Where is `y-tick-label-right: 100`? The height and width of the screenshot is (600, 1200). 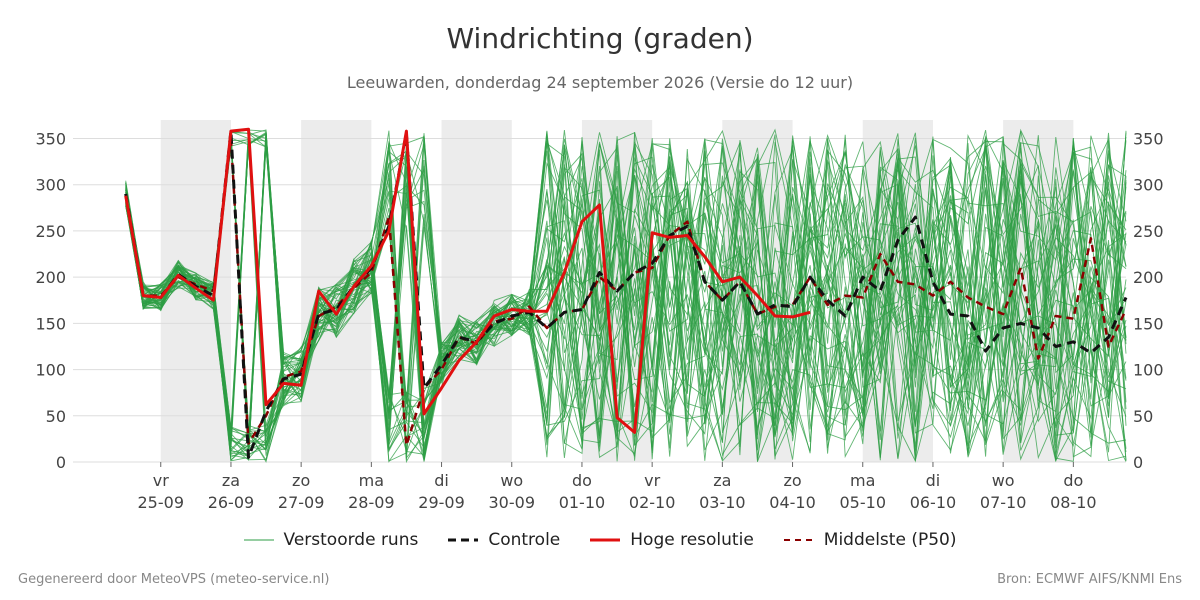
y-tick-label-right: 100 is located at coordinates (1148, 370).